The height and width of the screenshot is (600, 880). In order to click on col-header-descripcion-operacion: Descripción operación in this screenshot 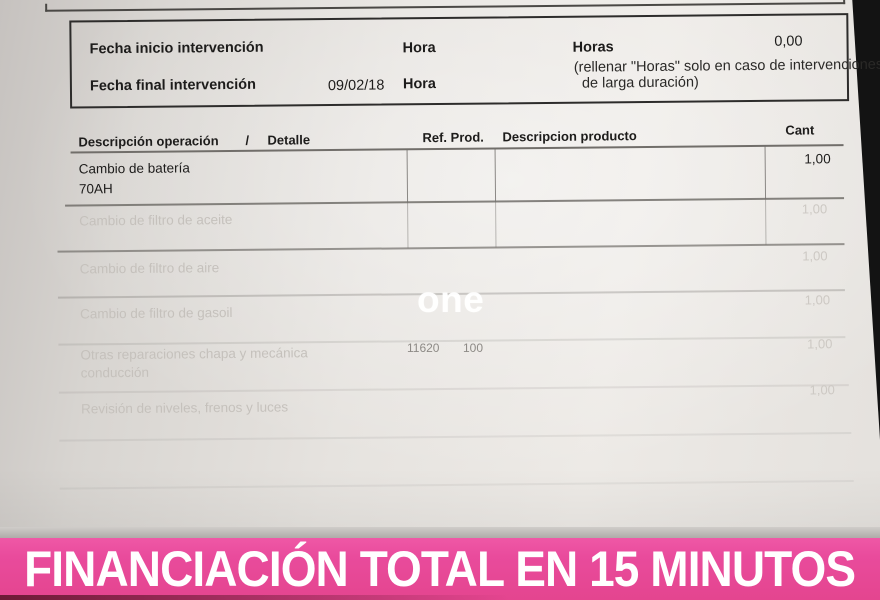, I will do `click(148, 141)`.